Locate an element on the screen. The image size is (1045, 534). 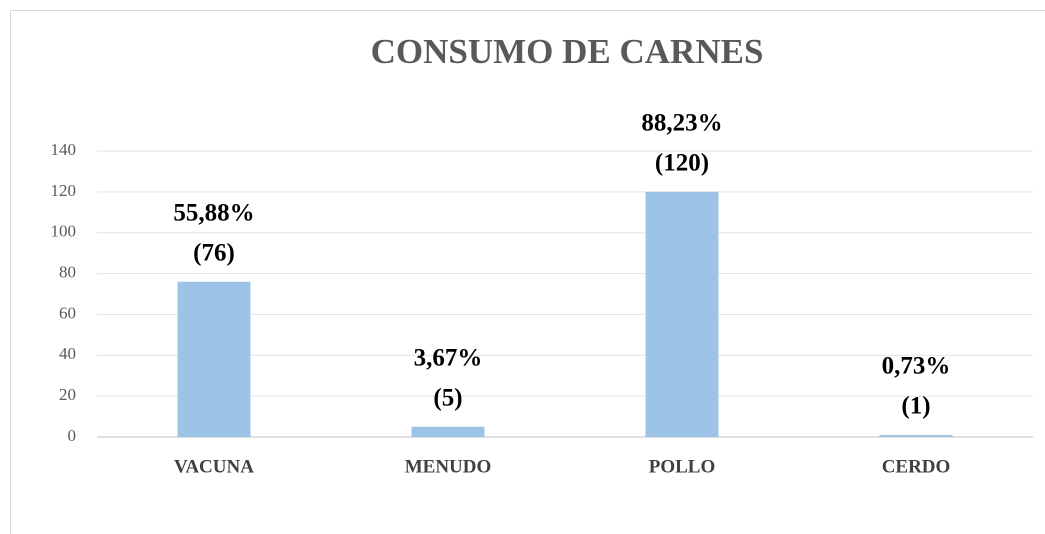
data-label: (1) is located at coordinates (915, 406).